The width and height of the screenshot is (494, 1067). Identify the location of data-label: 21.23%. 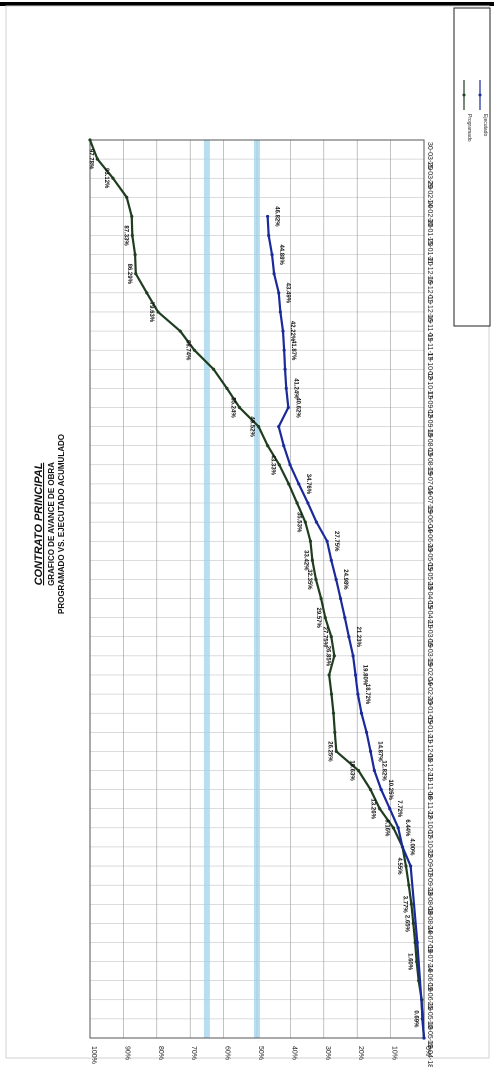
(358, 637).